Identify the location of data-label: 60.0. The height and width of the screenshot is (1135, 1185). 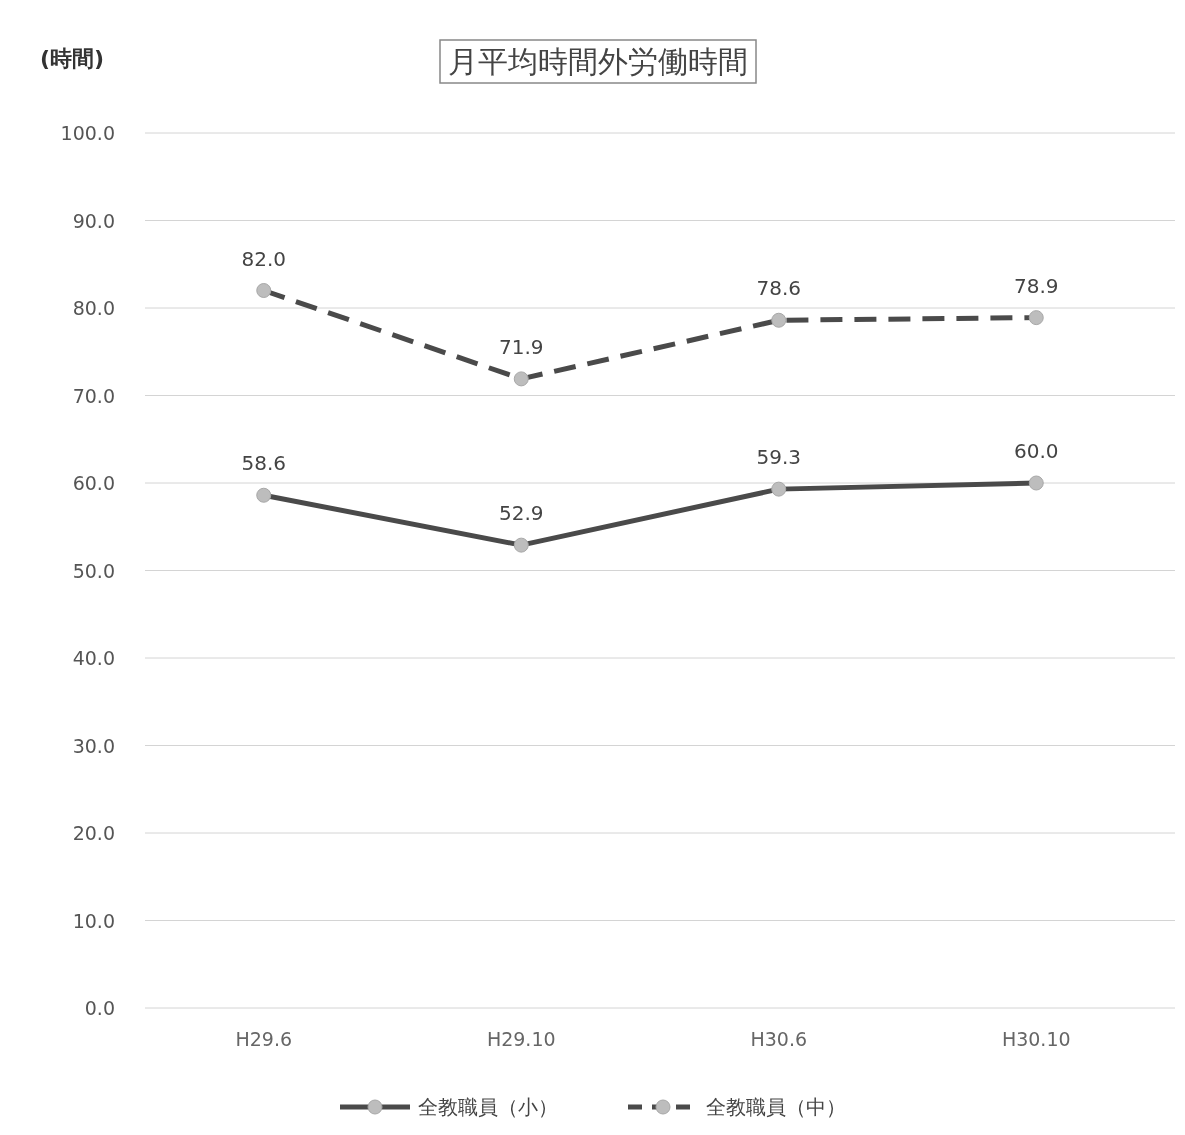
(1036, 451).